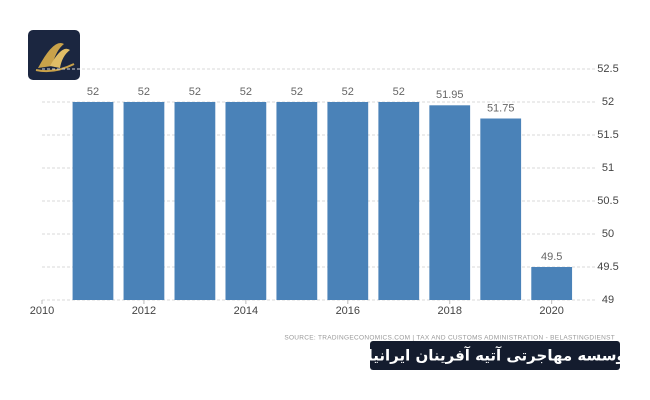 This screenshot has width=650, height=400. I want to click on x-tick-label: 2014, so click(246, 311).